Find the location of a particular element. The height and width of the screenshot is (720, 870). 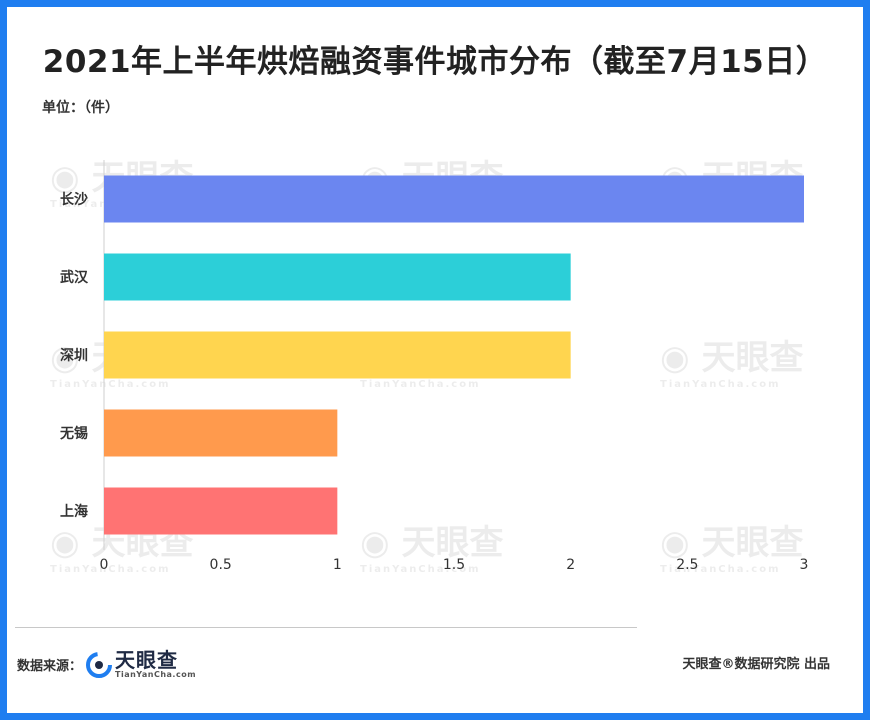

footer-divider is located at coordinates (326, 627).